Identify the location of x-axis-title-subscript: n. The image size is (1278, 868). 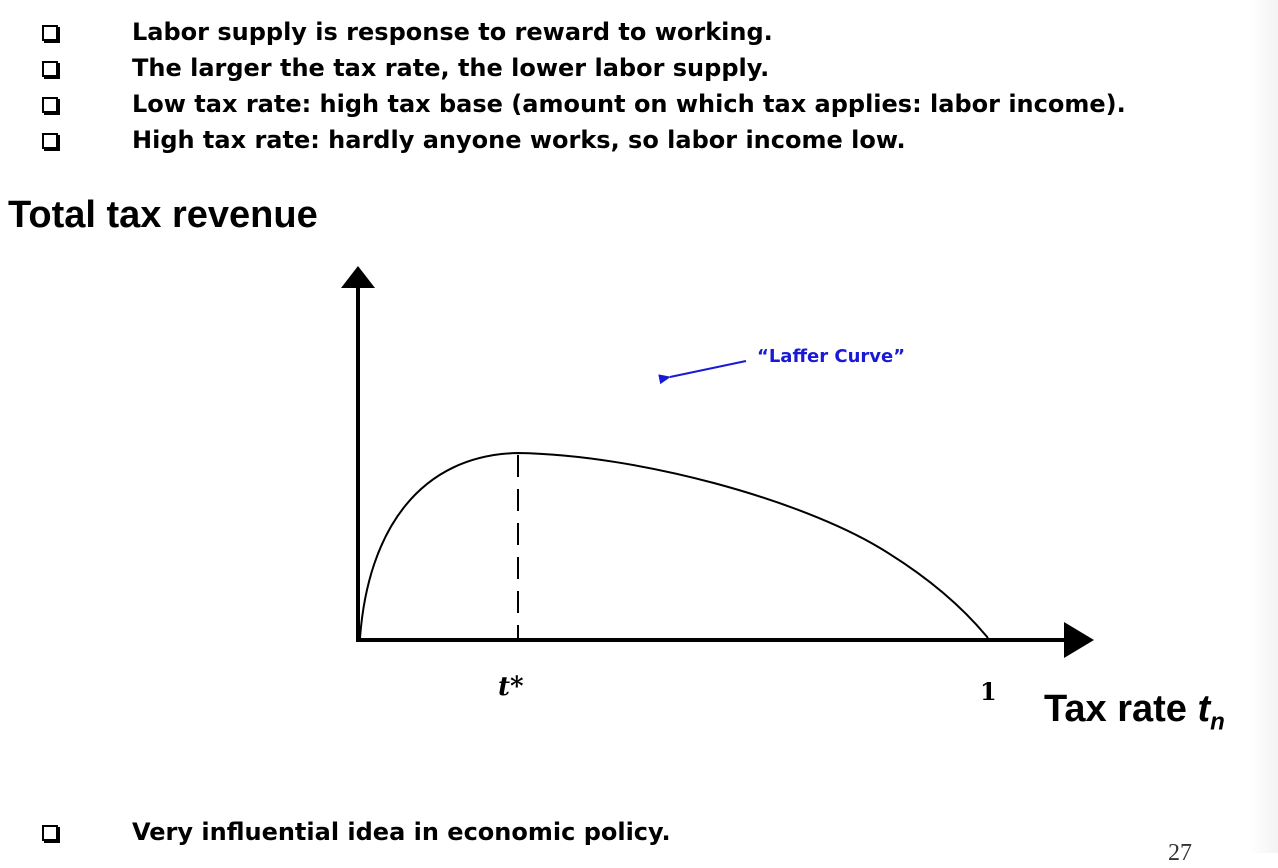
(1217, 722).